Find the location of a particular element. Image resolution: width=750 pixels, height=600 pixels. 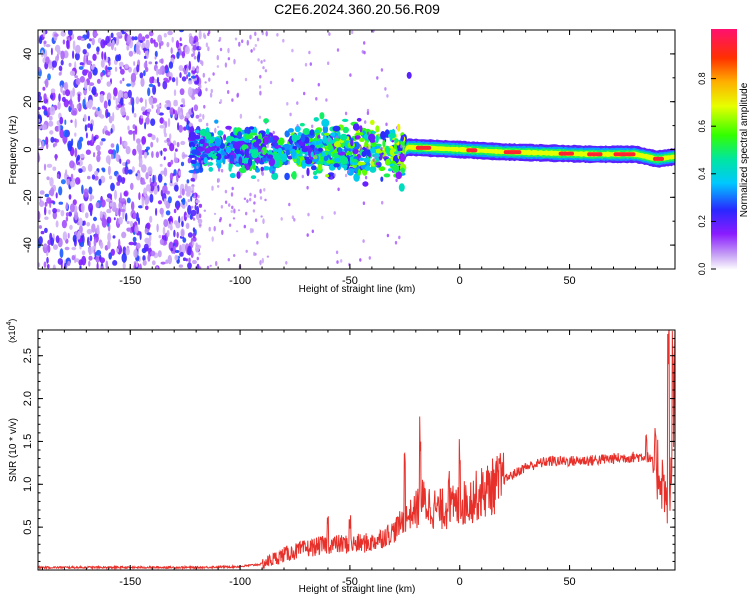

heatmap-hot-segment is located at coordinates (566, 153).